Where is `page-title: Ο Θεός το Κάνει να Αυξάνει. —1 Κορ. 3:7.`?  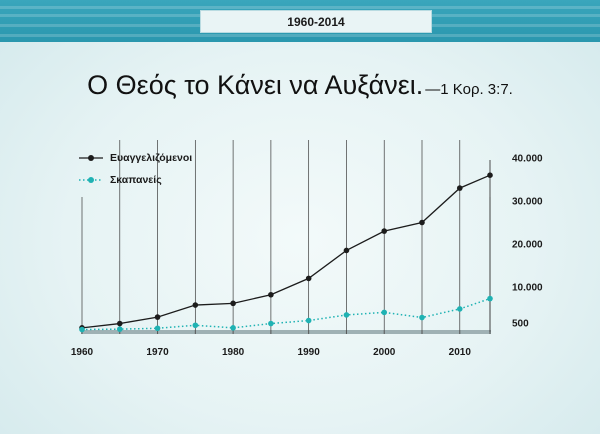
page-title: Ο Θεός το Κάνει να Αυξάνει. —1 Κορ. 3:7. is located at coordinates (300, 85).